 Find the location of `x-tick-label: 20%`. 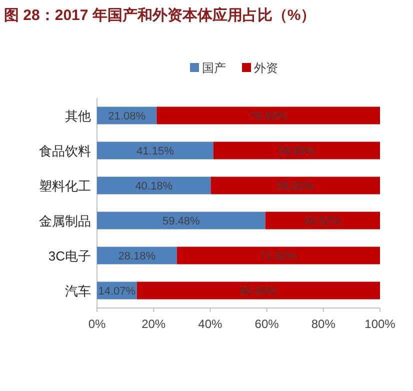

x-tick-label: 20% is located at coordinates (154, 324).